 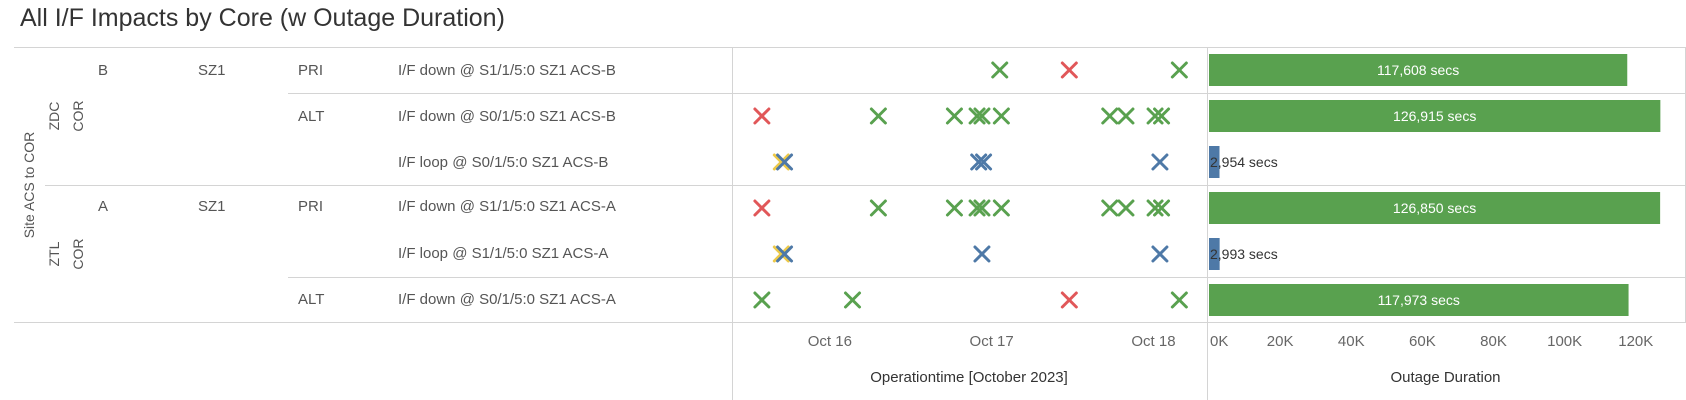 What do you see at coordinates (503, 253) in the screenshot?
I see `interface-label: I/F loop @ S1/1/5:0 SZ1 ACS-A` at bounding box center [503, 253].